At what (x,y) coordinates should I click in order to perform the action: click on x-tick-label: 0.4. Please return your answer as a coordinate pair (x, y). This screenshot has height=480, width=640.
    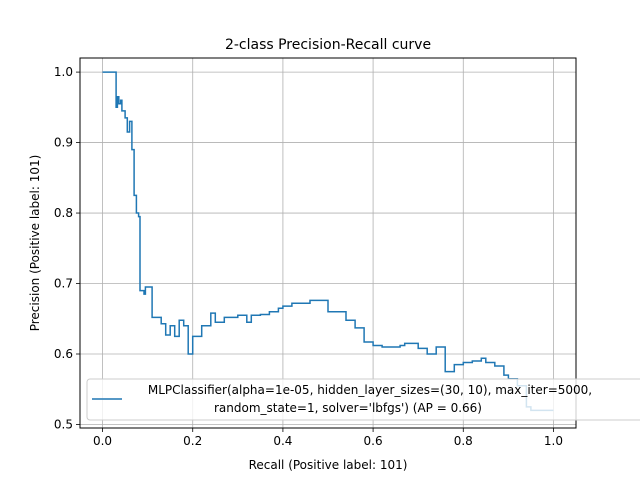
    Looking at the image, I should click on (282, 441).